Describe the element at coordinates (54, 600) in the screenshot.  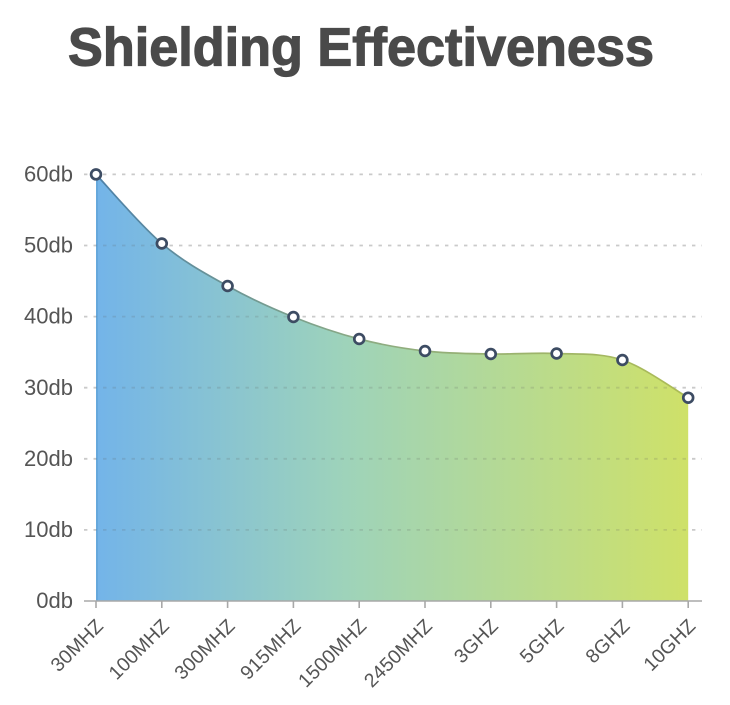
I see `svg-text: 0db` at that location.